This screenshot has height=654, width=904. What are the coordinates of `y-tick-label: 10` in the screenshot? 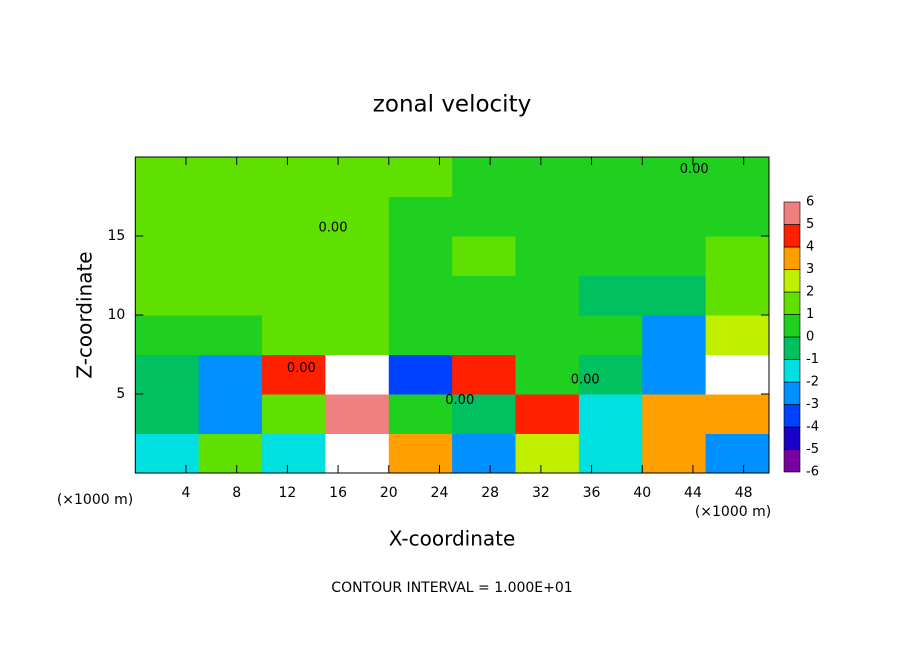 It's located at (116, 315).